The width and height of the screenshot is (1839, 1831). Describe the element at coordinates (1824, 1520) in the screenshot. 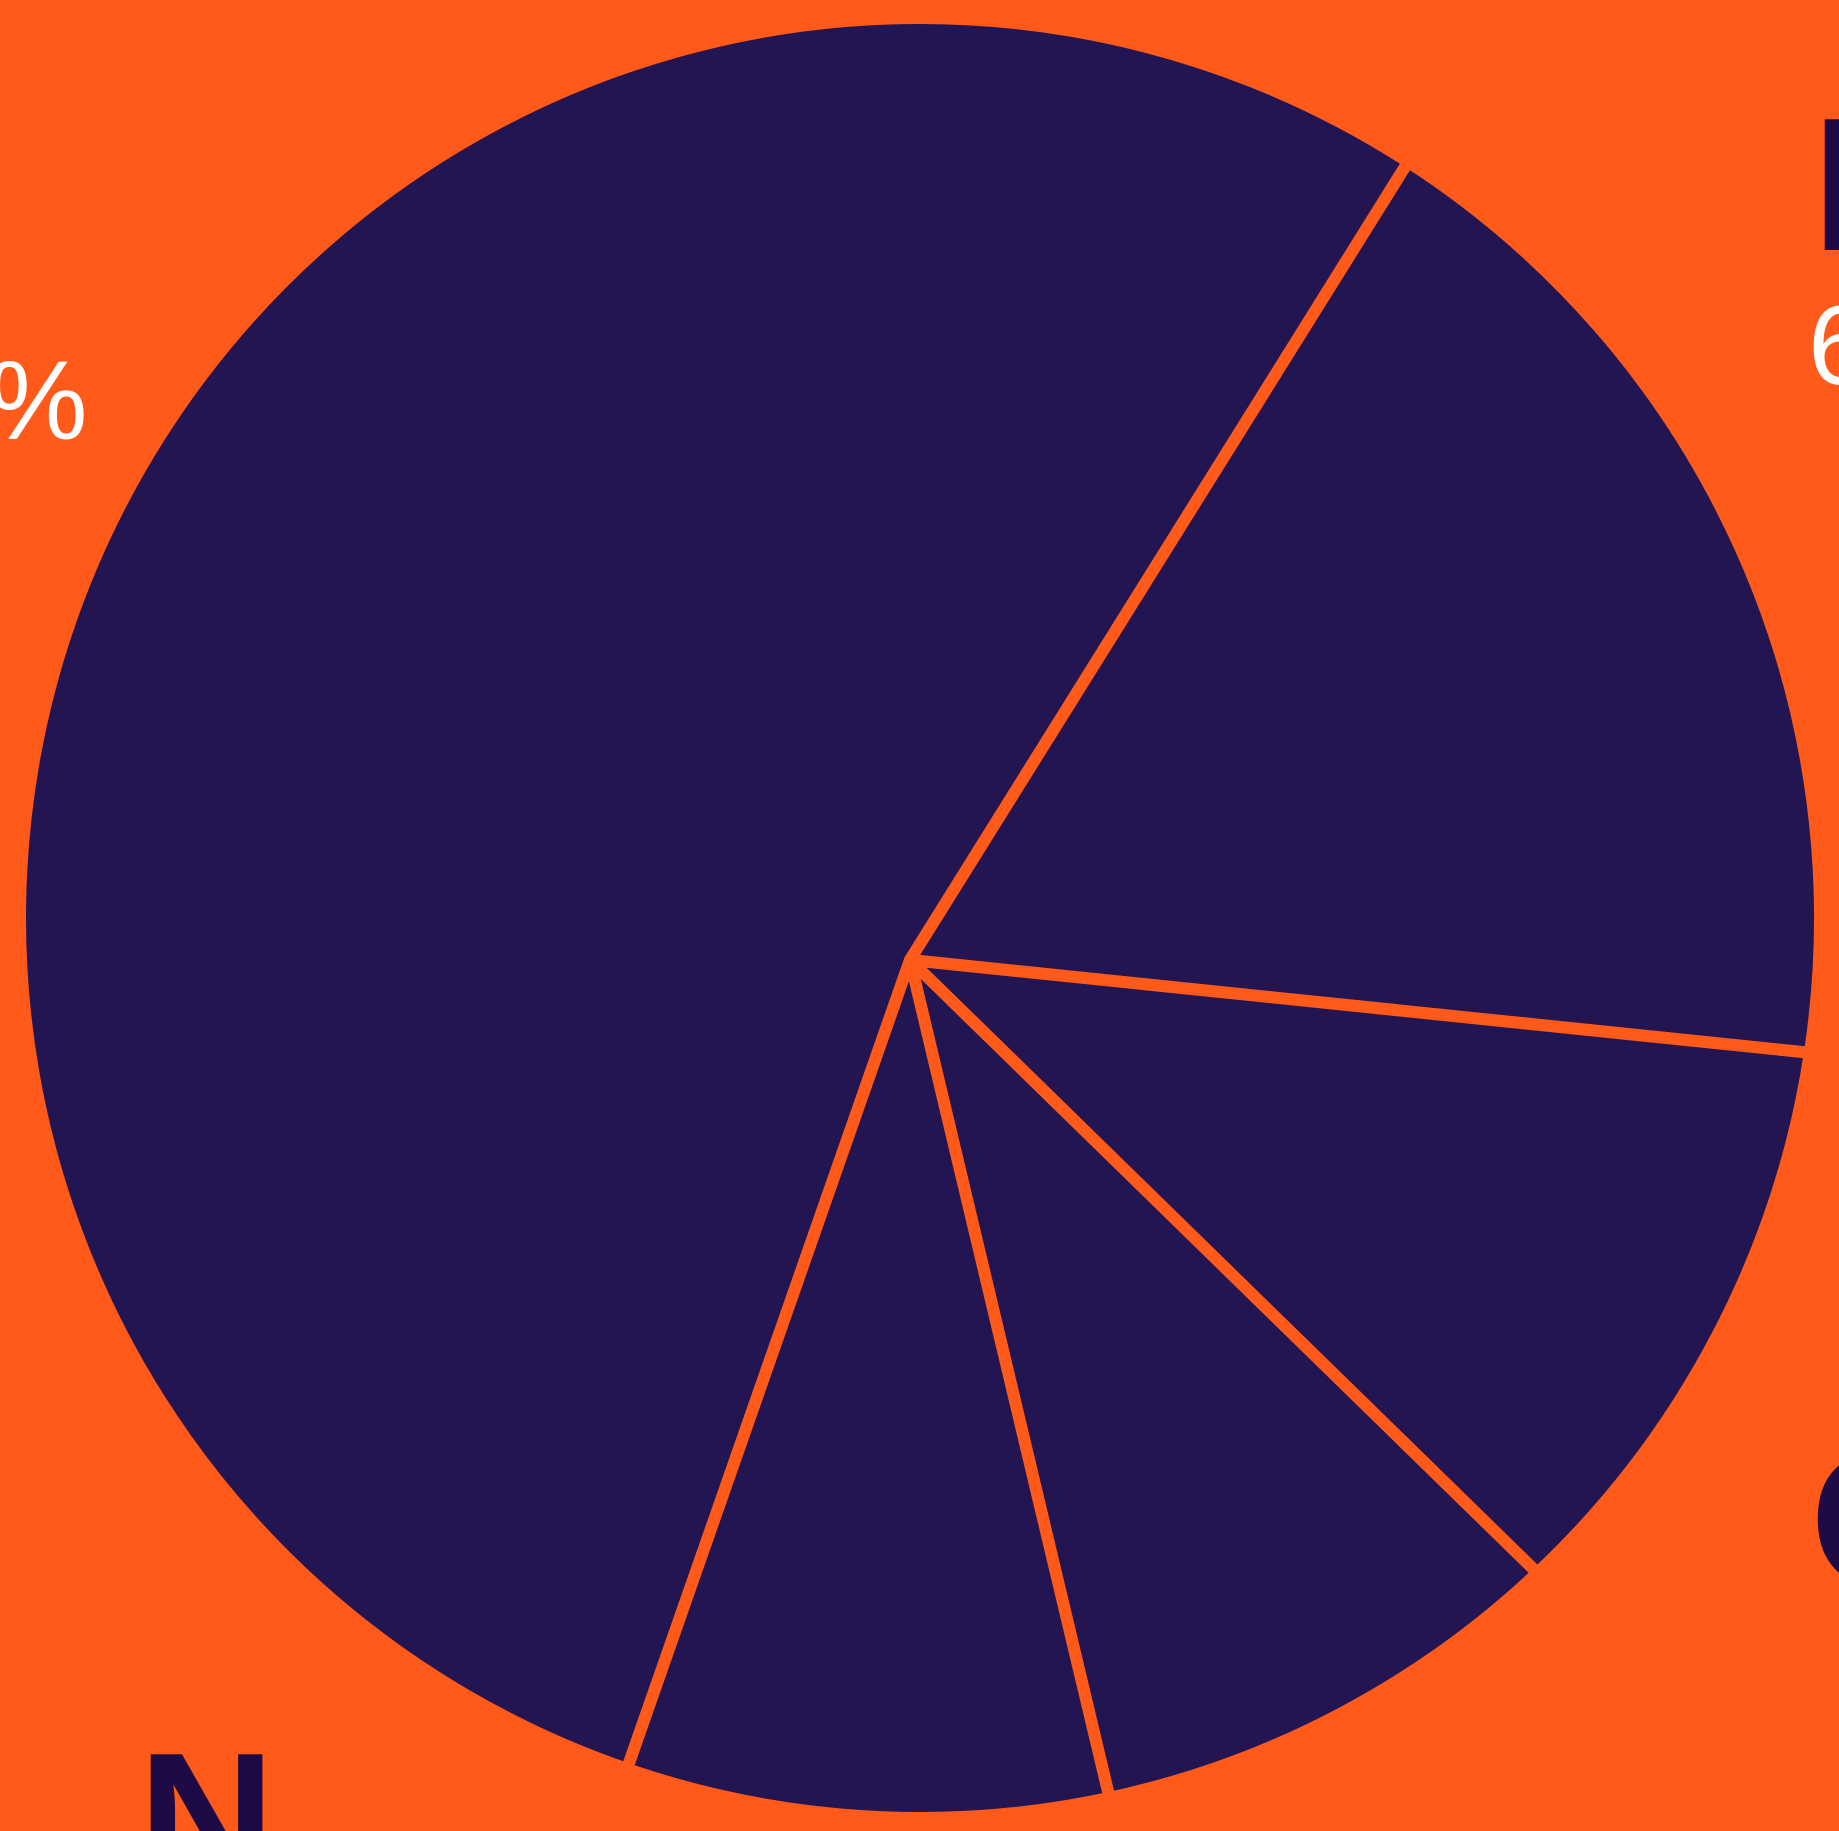

I see `category-label-right: C` at that location.